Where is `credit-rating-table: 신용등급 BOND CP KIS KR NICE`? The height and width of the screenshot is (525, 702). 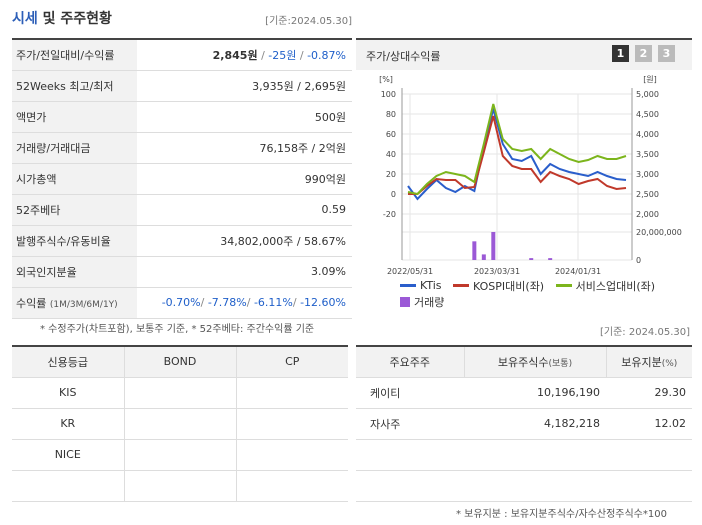
credit-rating-table: 신용등급 BOND CP KIS KR NICE is located at coordinates (180, 423).